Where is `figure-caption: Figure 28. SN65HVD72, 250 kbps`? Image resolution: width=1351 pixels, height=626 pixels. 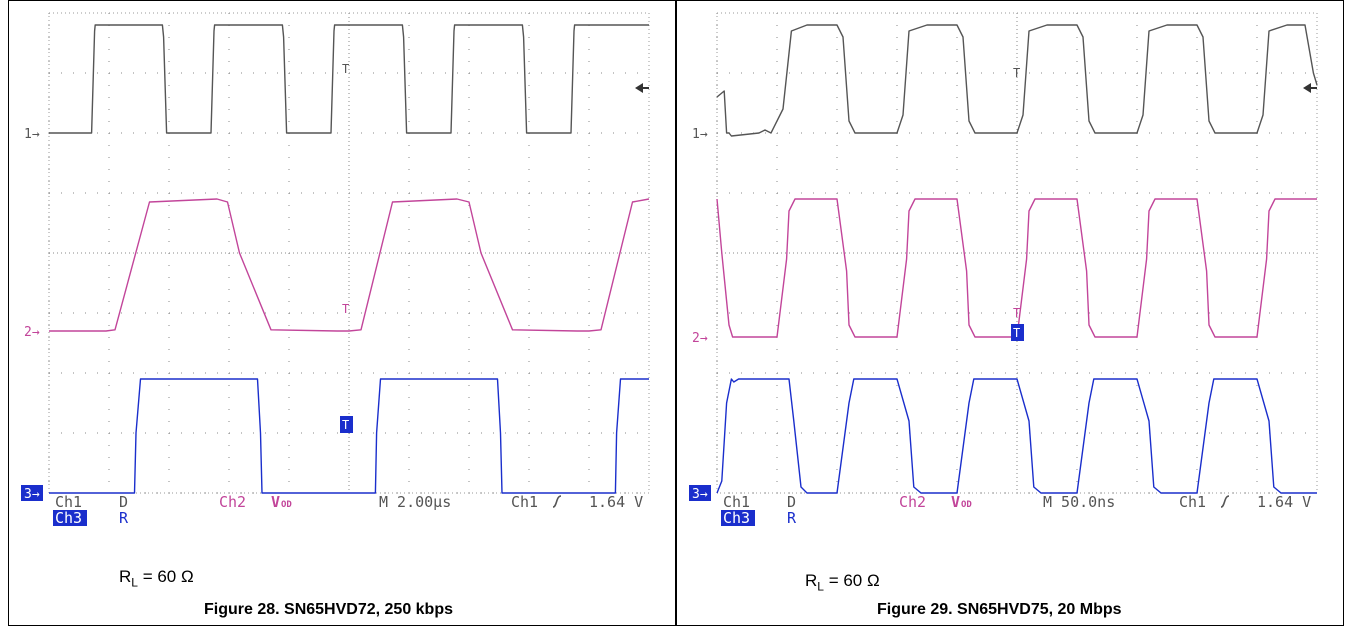
figure-caption: Figure 28. SN65HVD72, 250 kbps is located at coordinates (328, 609).